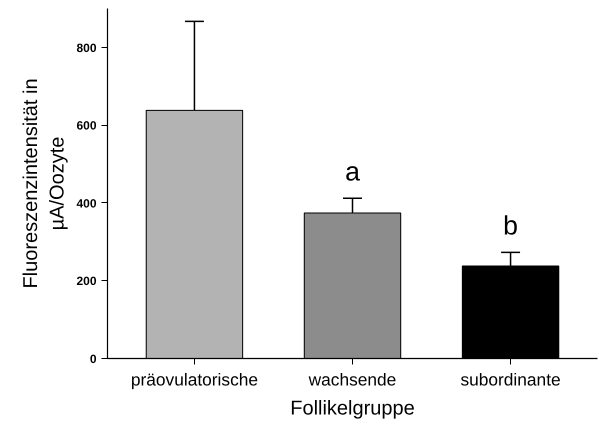 Image resolution: width=599 pixels, height=434 pixels. What do you see at coordinates (352, 171) in the screenshot?
I see `annotation: a` at bounding box center [352, 171].